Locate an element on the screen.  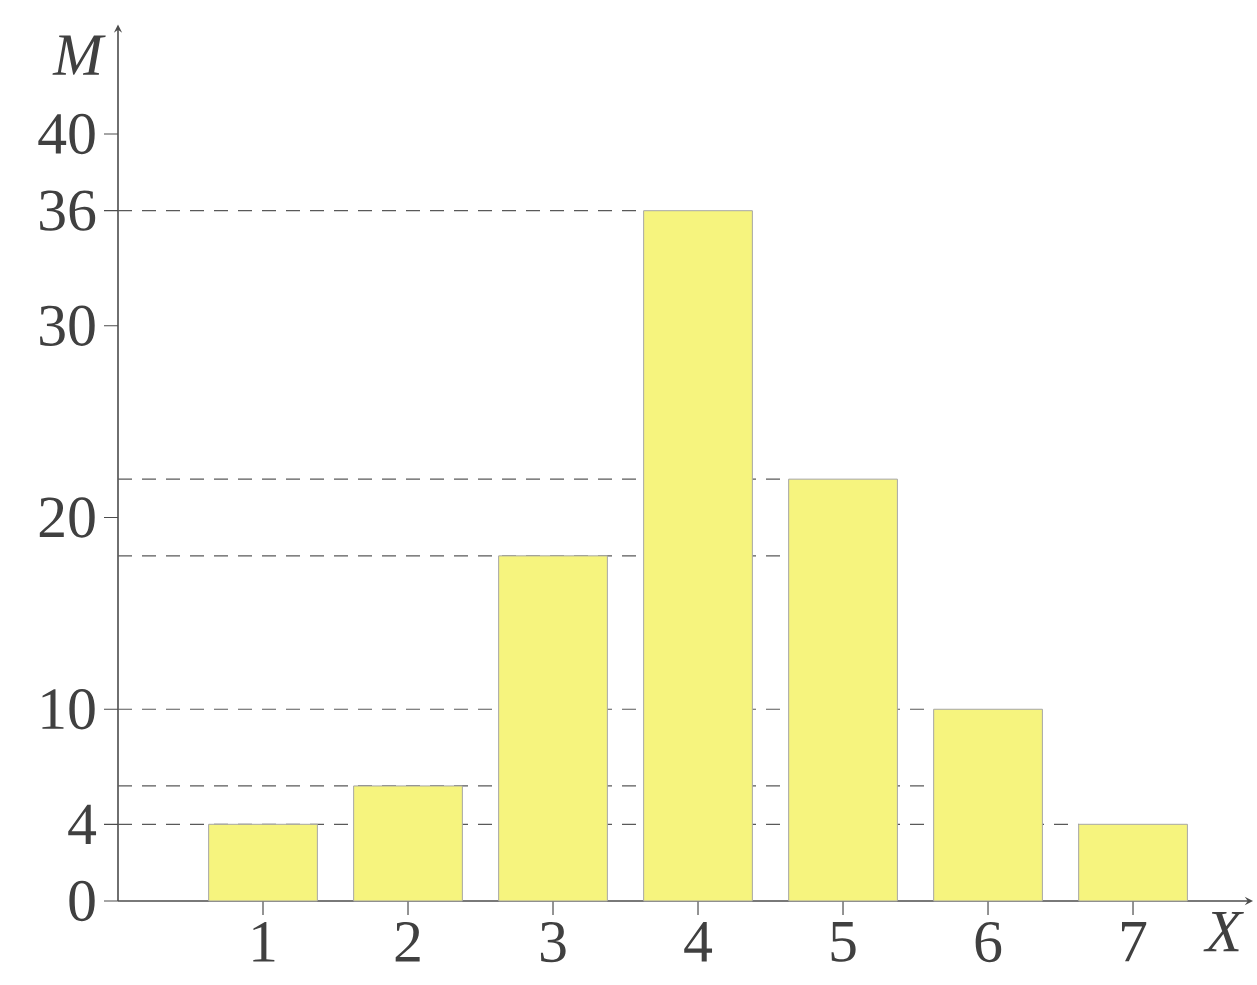
y-axis-title: M is located at coordinates (79, 55).